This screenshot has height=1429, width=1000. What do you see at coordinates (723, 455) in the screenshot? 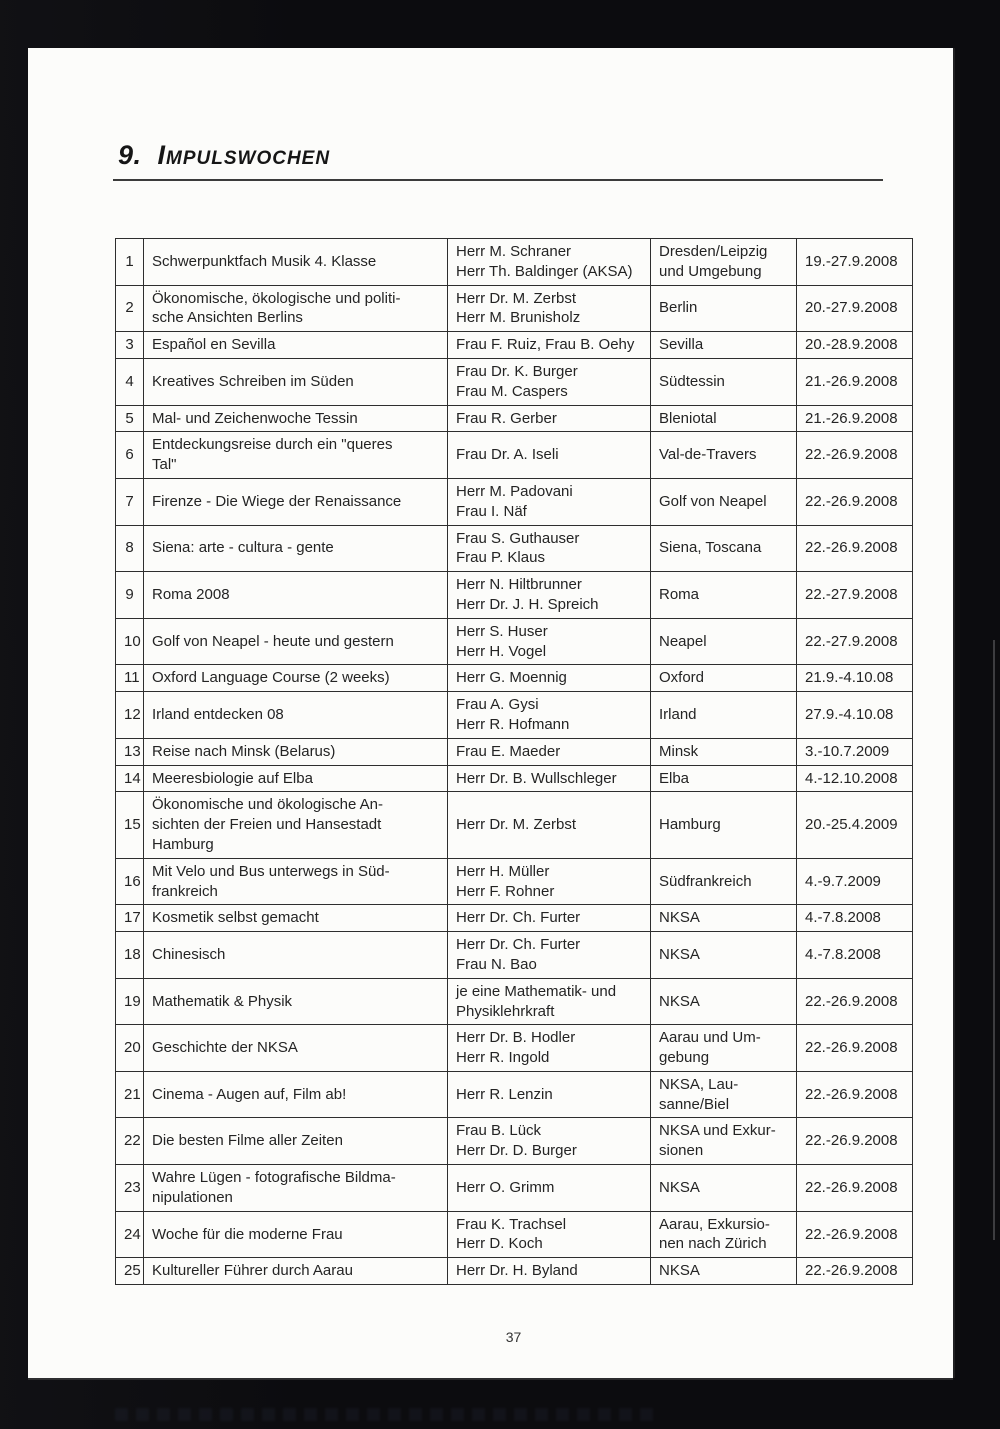
I see `location-cell: Val-de-Travers` at bounding box center [723, 455].